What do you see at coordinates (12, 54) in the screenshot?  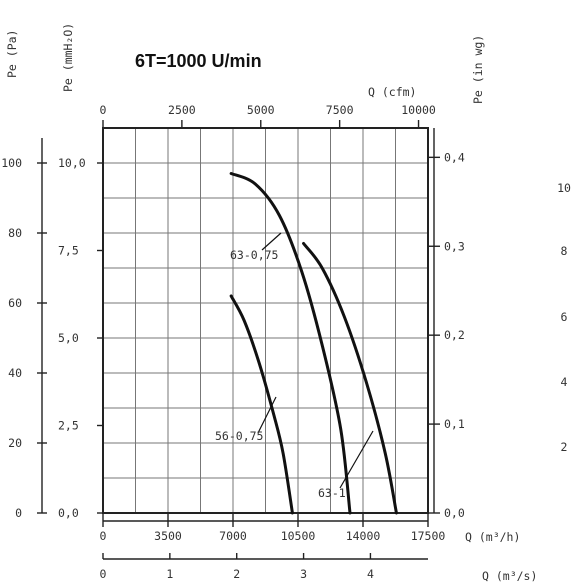 I see `y-axis-label-pa: Pe (Pa)` at bounding box center [12, 54].